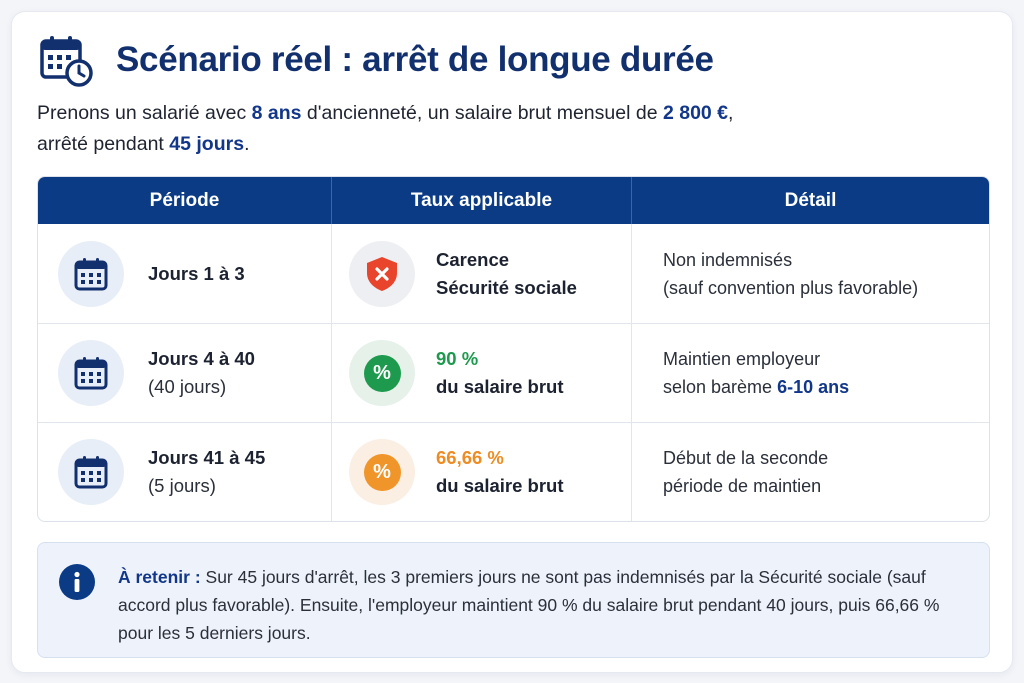 This screenshot has height=683, width=1024. I want to click on period-main: Jours 4 à 40, so click(201, 358).